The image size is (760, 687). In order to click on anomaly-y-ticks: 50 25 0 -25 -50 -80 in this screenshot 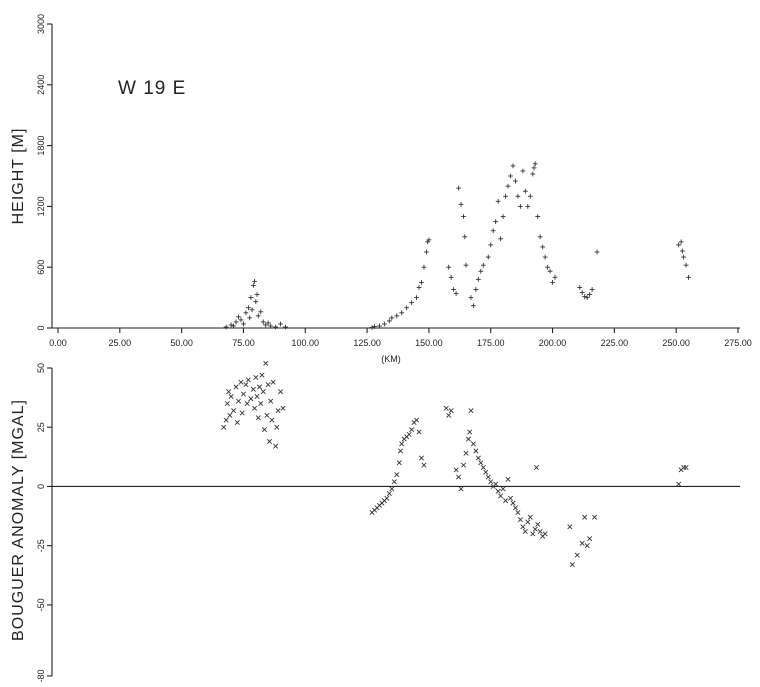, I will do `click(44, 523)`.